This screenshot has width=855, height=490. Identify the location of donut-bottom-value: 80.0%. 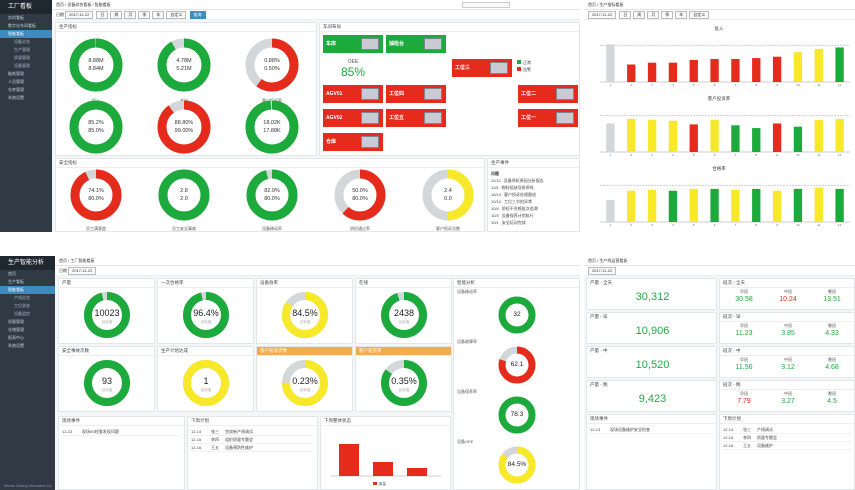
(96, 199).